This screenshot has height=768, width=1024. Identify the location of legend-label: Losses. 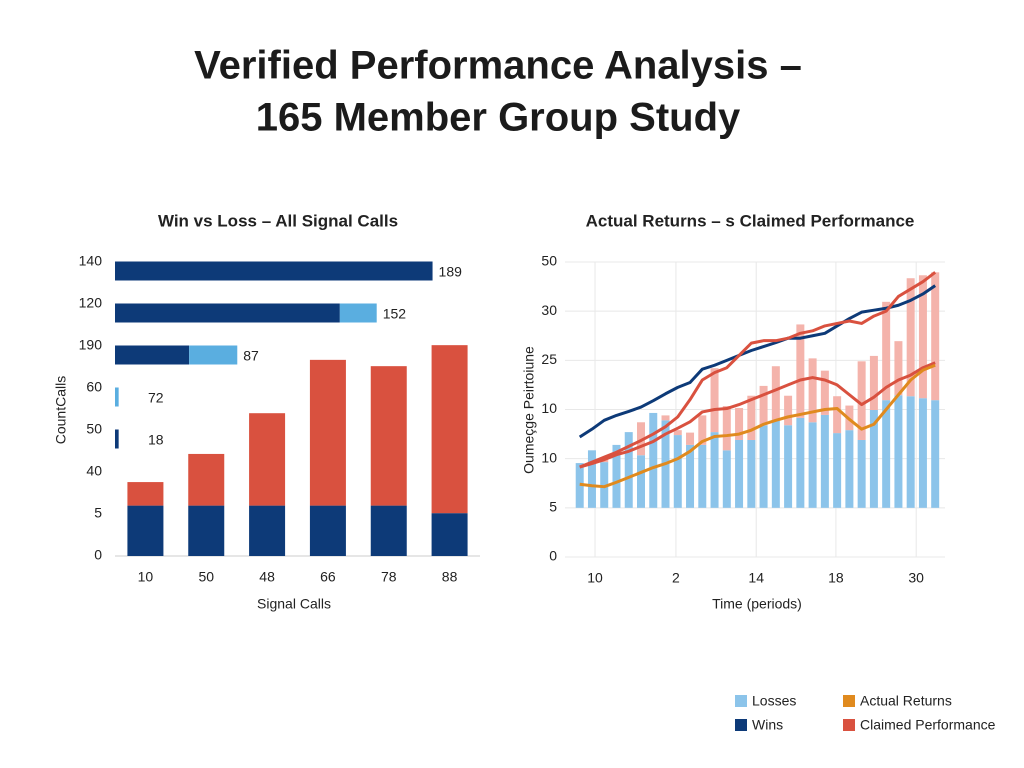
(774, 701).